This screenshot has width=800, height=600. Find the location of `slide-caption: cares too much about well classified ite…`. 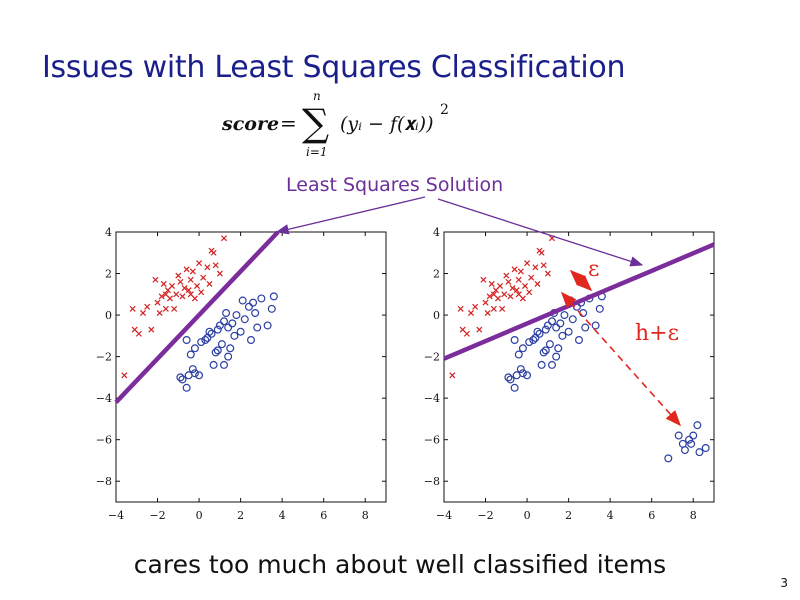

slide-caption: cares too much about well classified ite… is located at coordinates (400, 564).